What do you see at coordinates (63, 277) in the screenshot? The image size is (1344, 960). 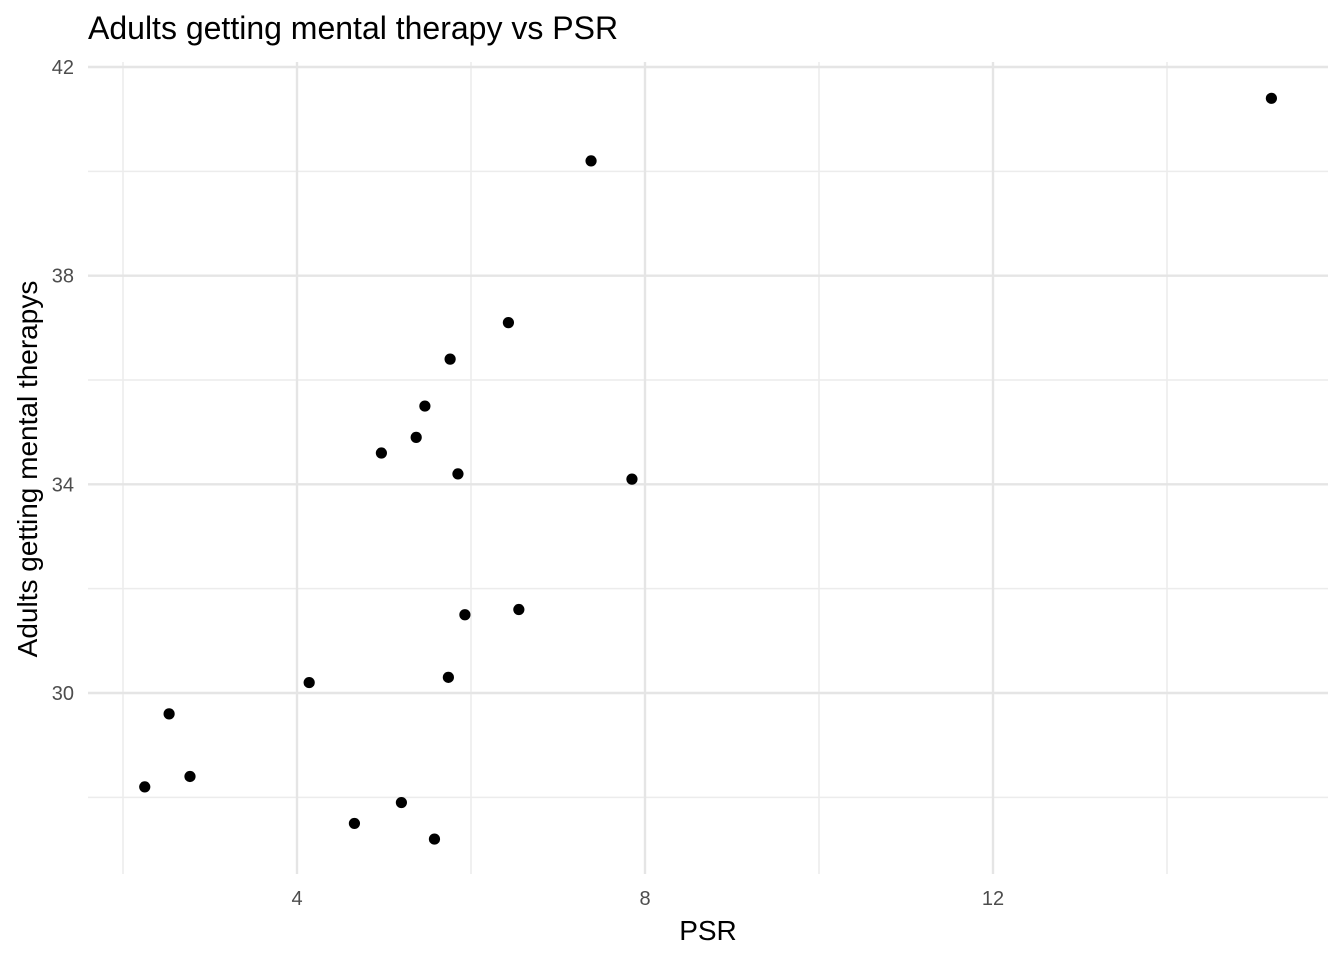 I see `y-tick-label: 38` at bounding box center [63, 277].